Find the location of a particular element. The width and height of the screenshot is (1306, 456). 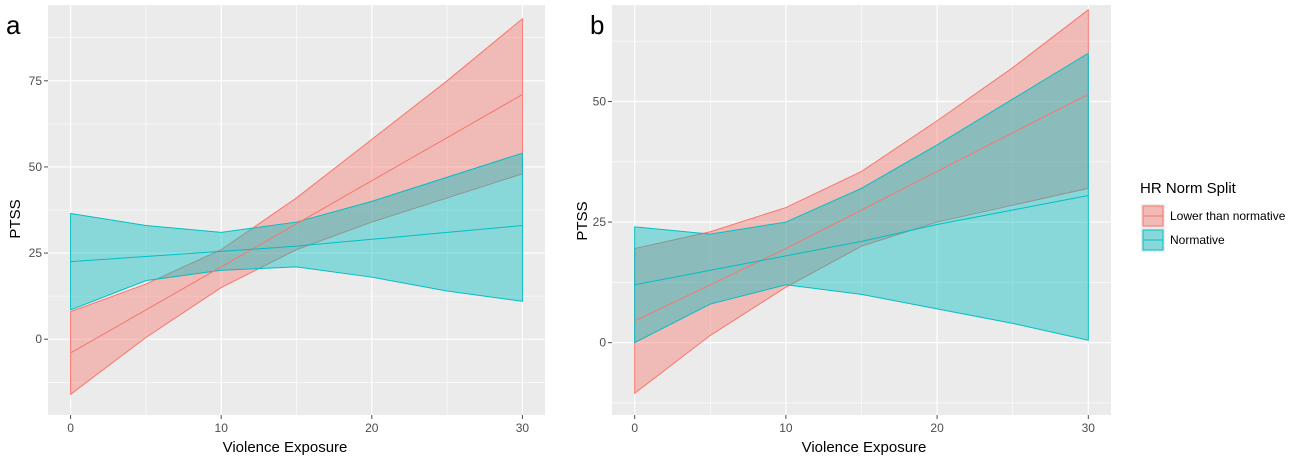

plot-b-x-tick-label-3: 30 is located at coordinates (1089, 428).